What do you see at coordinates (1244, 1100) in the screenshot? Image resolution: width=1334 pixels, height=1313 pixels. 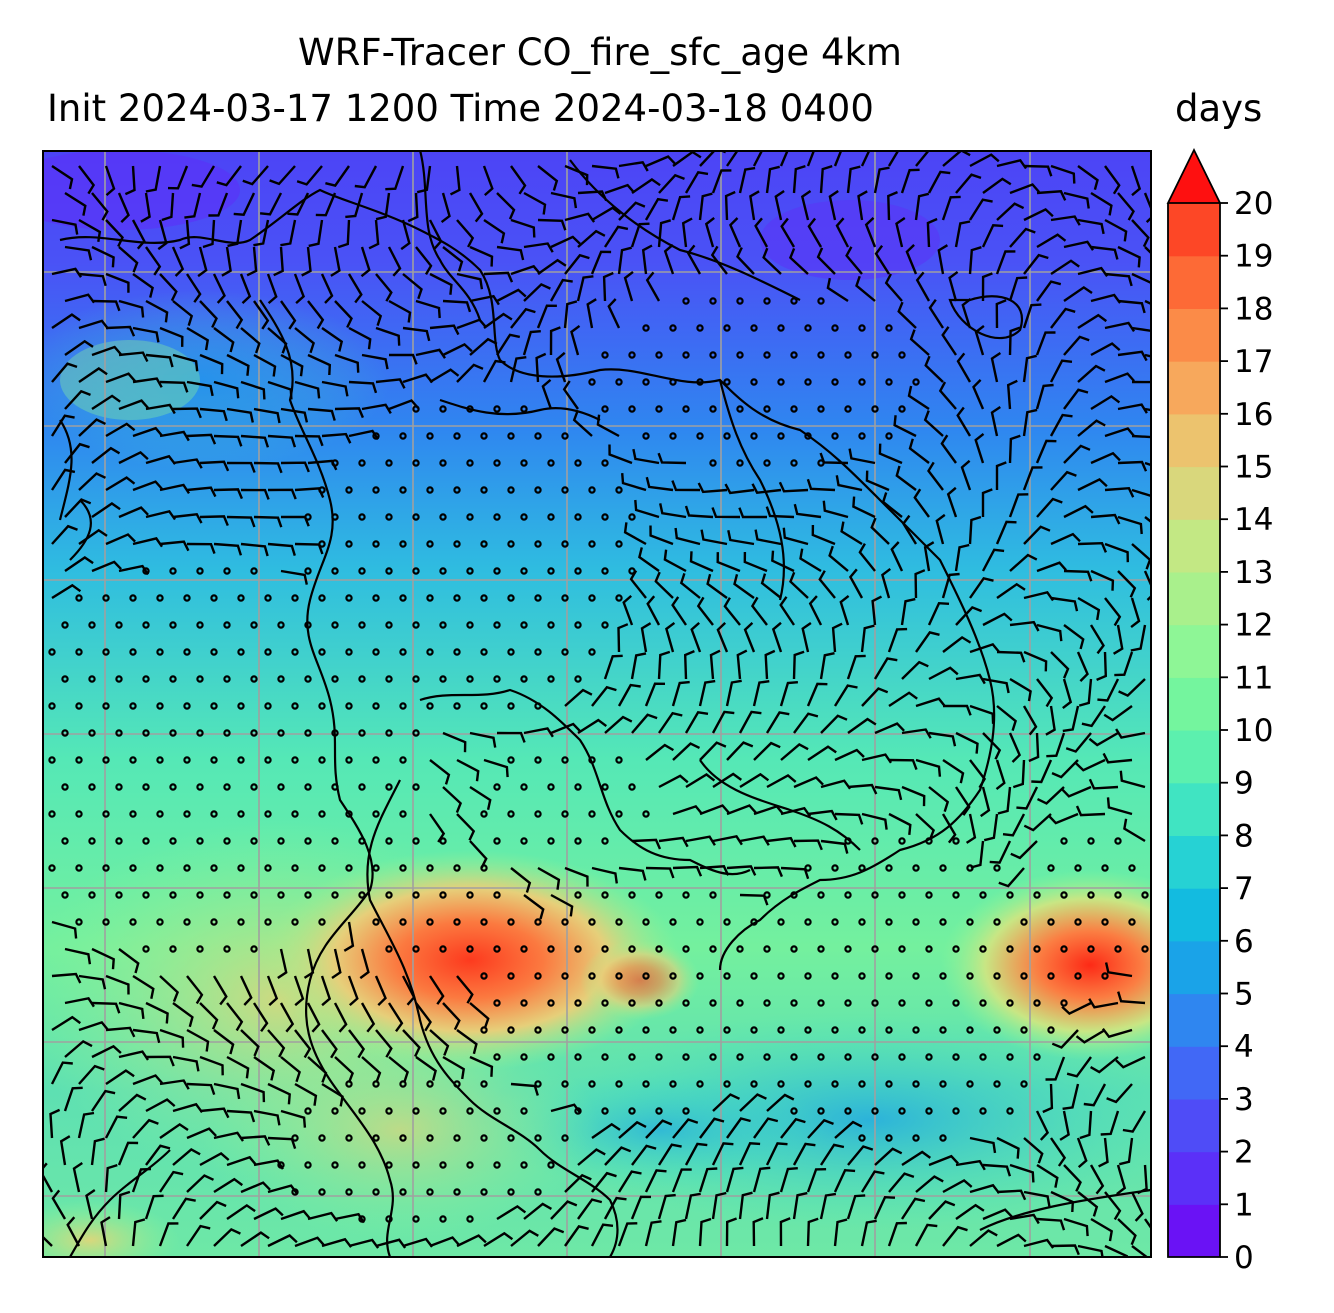 I see `colorbar-tick-label: 3` at bounding box center [1244, 1100].